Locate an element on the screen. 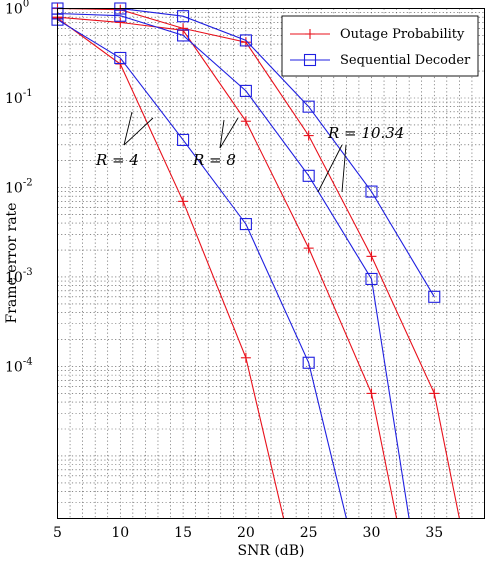 This screenshot has width=485, height=565. x-tick-label: 35 is located at coordinates (434, 533).